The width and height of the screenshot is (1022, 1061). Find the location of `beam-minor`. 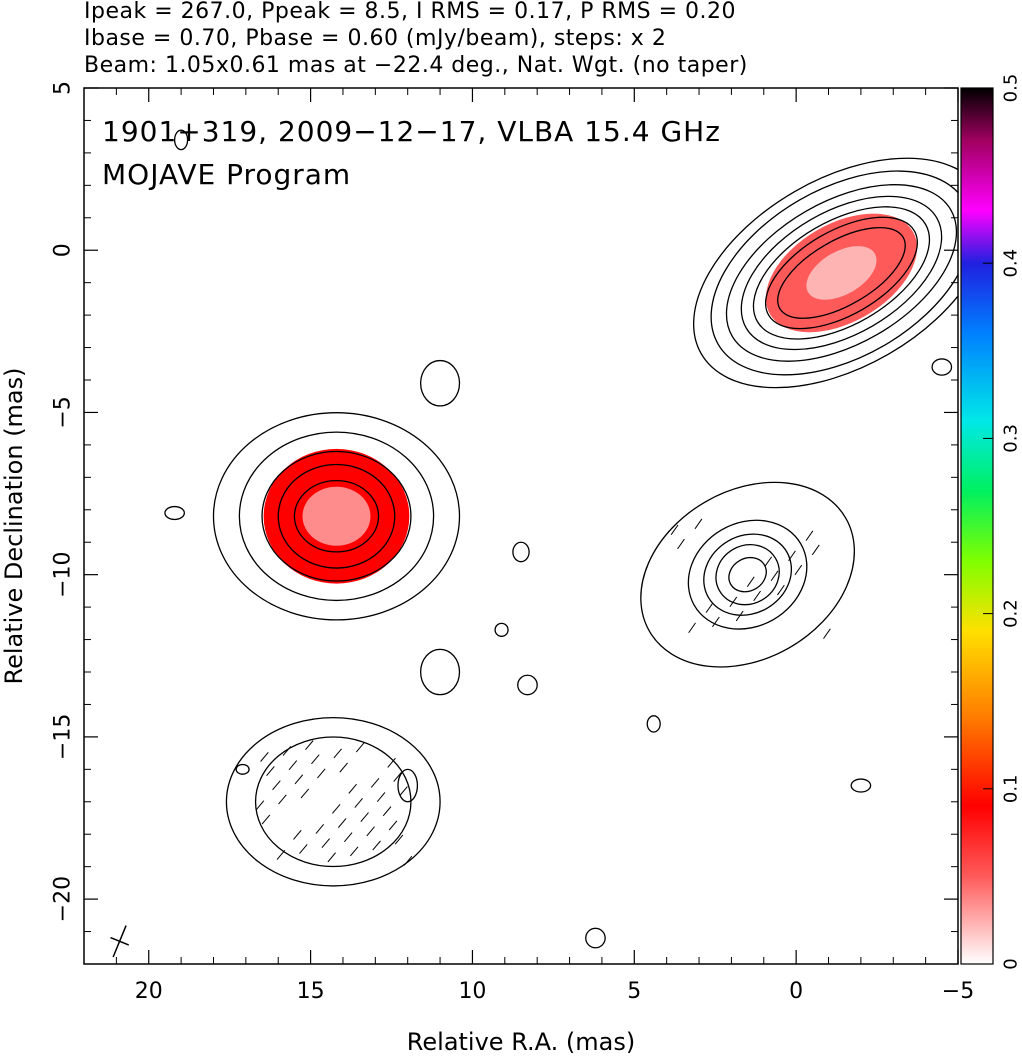

beam-minor is located at coordinates (120, 941).